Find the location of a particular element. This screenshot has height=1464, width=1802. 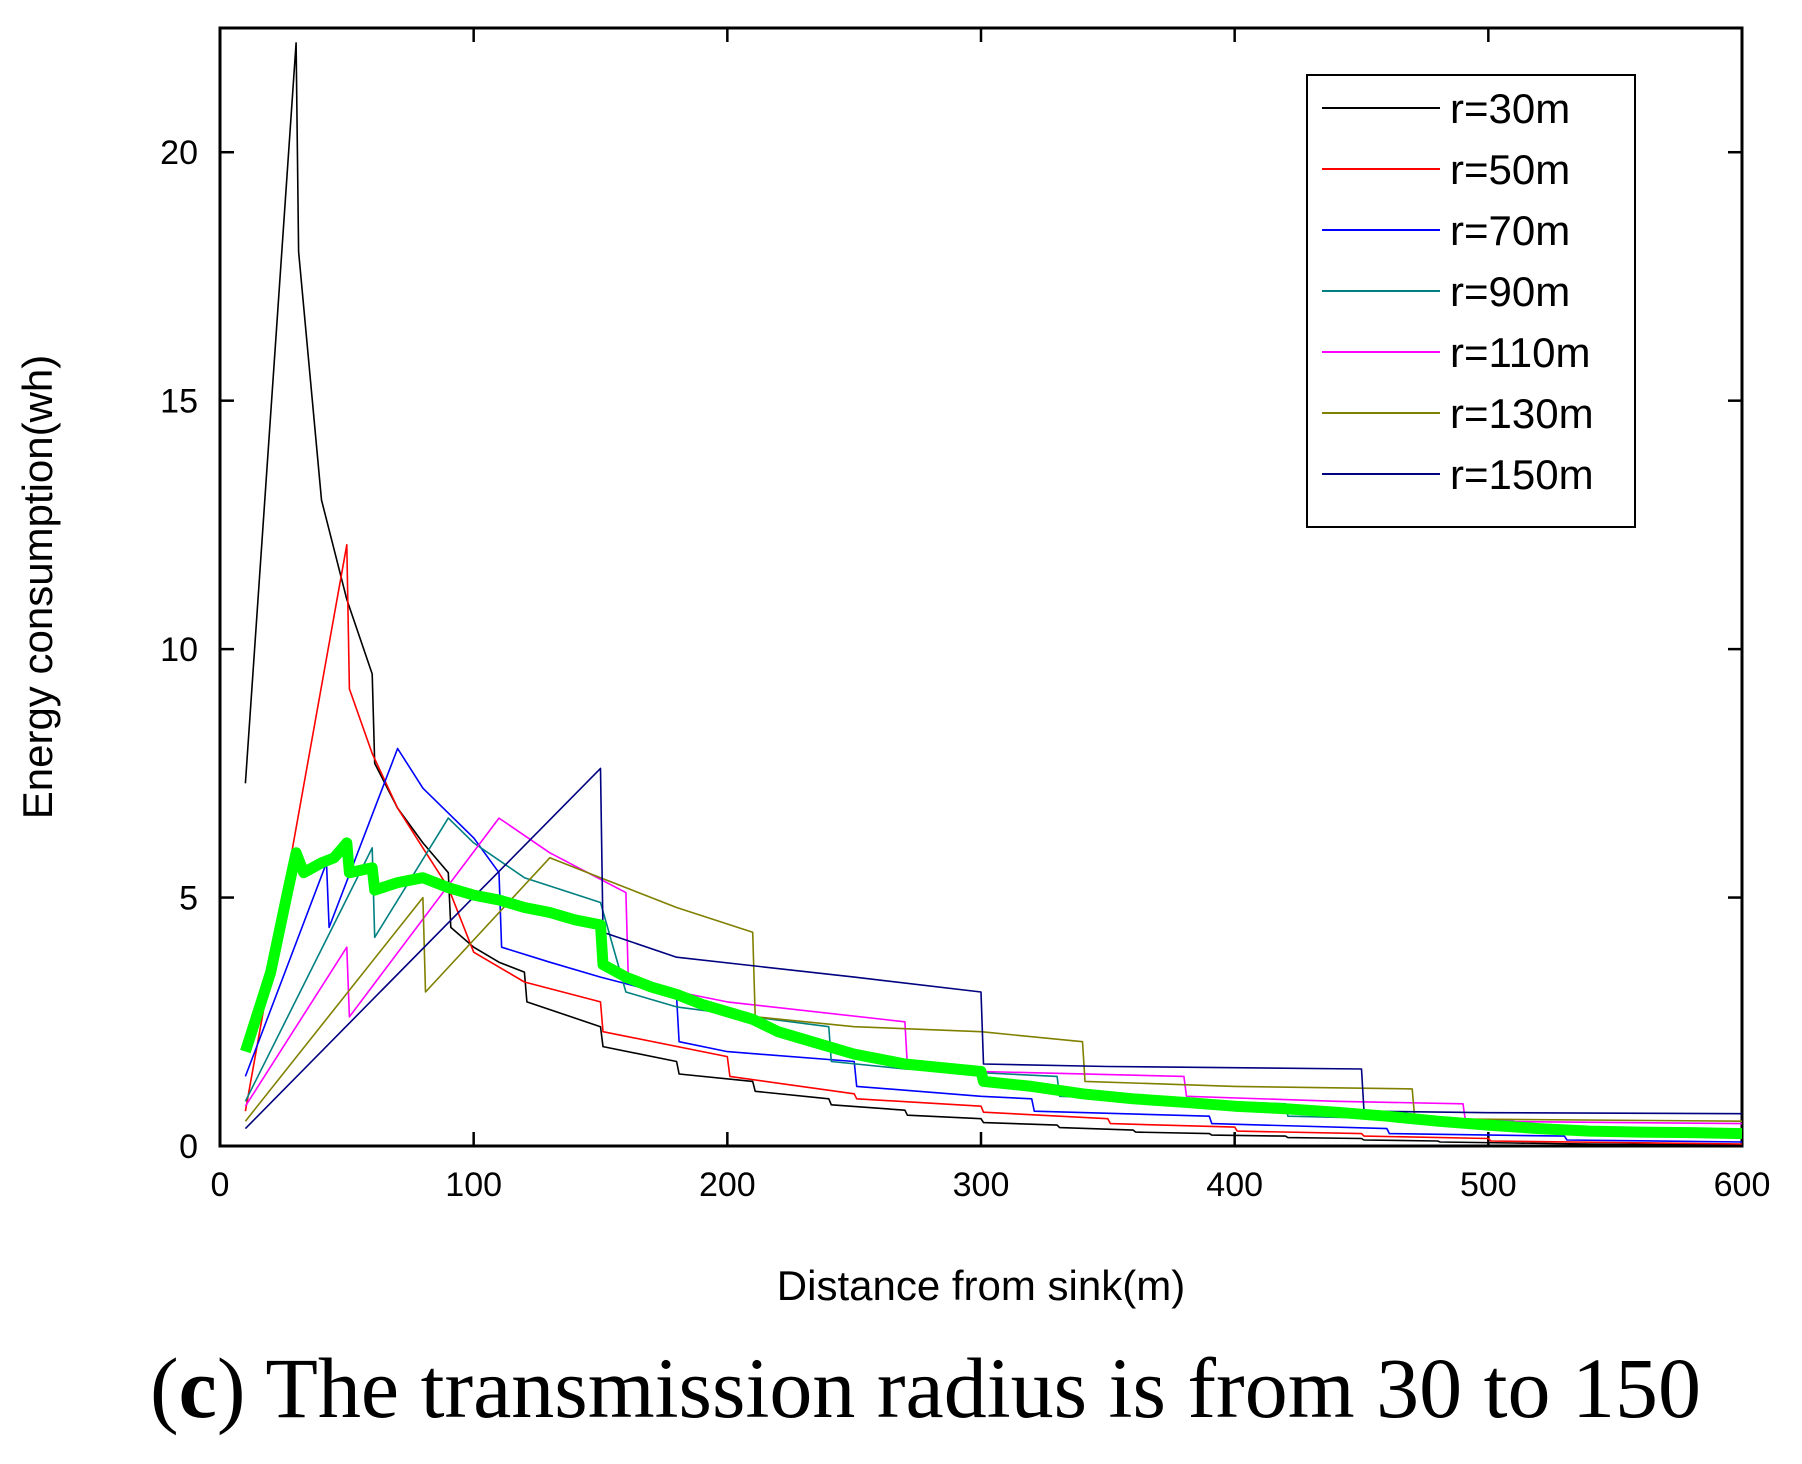

legend-label-1: r=50m is located at coordinates (1510, 169).